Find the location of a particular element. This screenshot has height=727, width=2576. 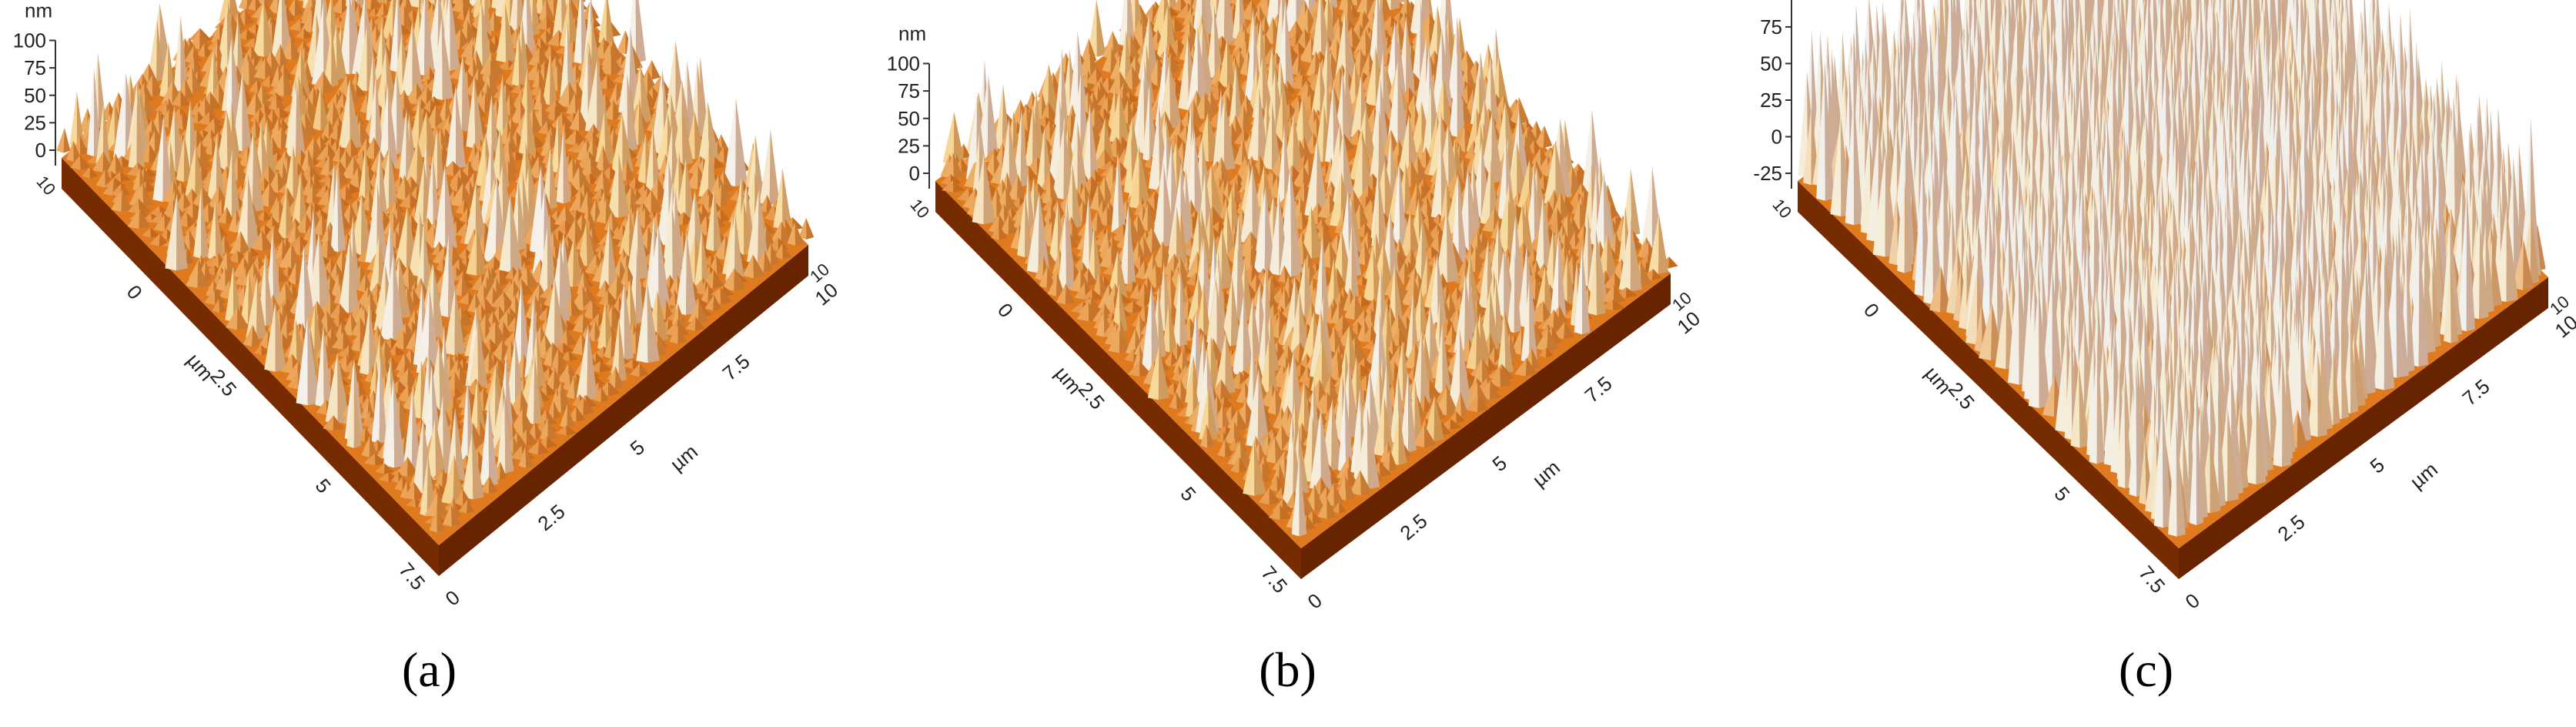

right-axis-tick: 10 is located at coordinates (2563, 326).